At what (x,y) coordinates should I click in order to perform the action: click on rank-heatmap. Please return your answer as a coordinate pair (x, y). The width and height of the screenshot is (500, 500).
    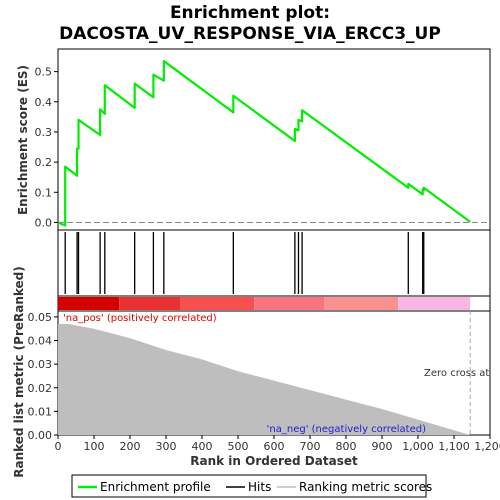
    Looking at the image, I should click on (264, 303).